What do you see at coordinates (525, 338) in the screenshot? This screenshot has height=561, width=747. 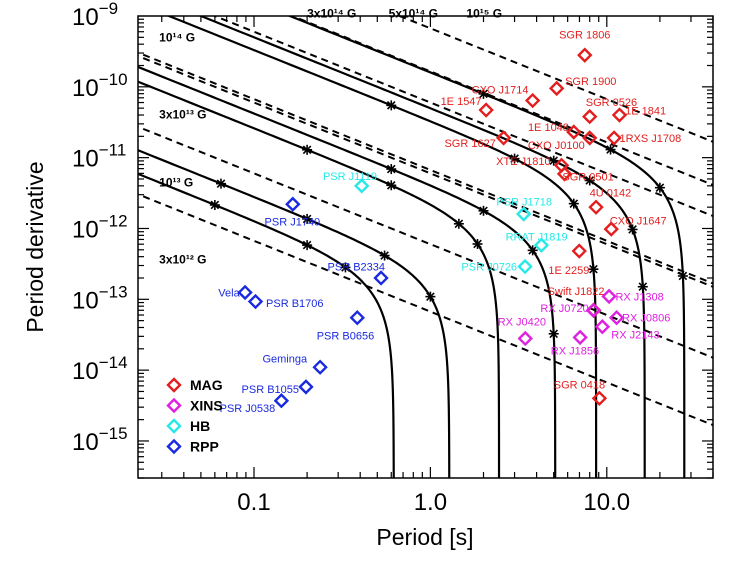 I see `point-rx-j0420` at bounding box center [525, 338].